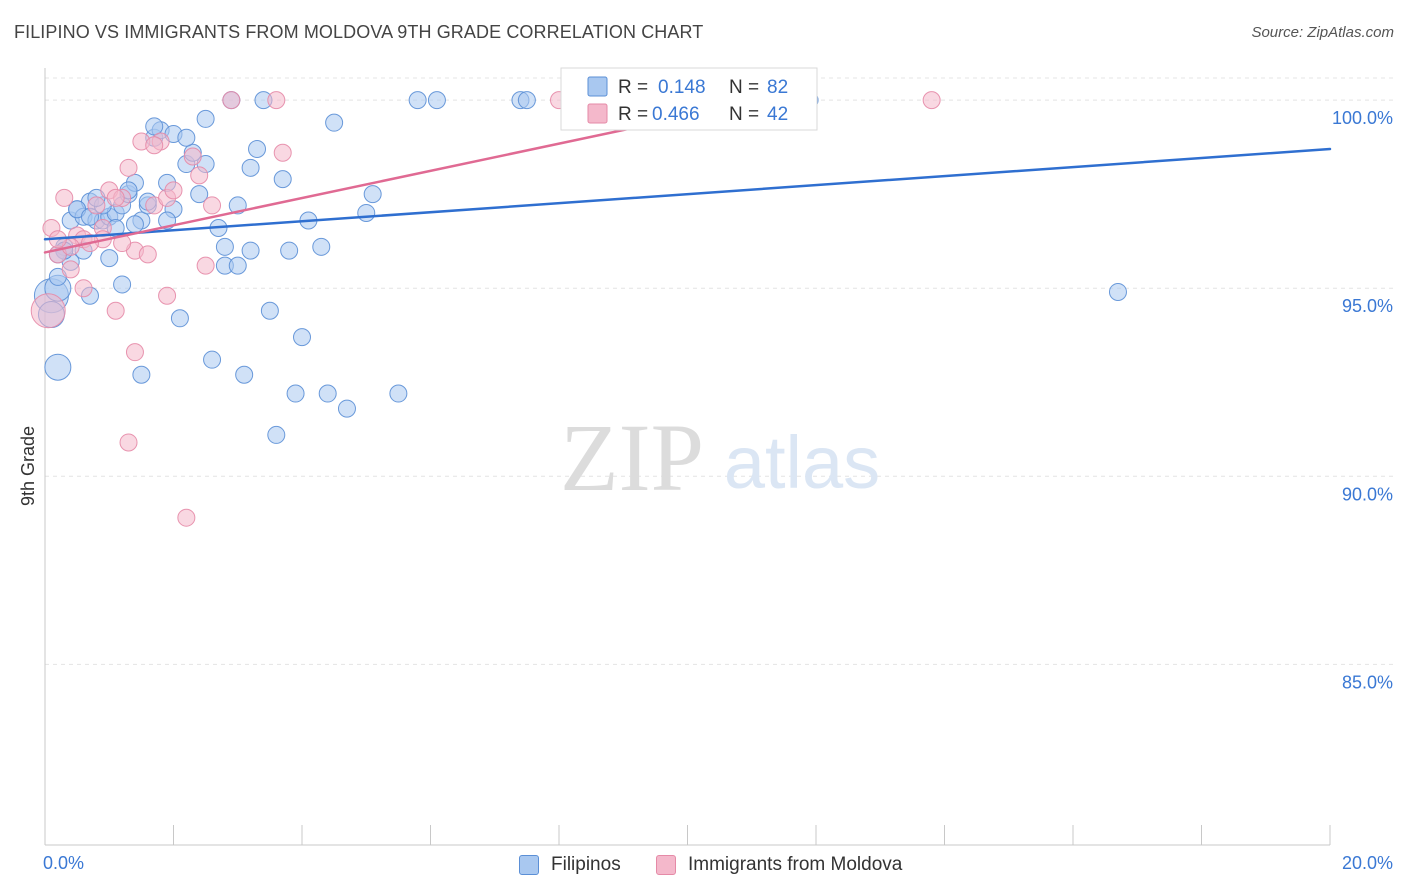 The image size is (1406, 892). I want to click on stats-n-value-moldova: 42, so click(777, 114).